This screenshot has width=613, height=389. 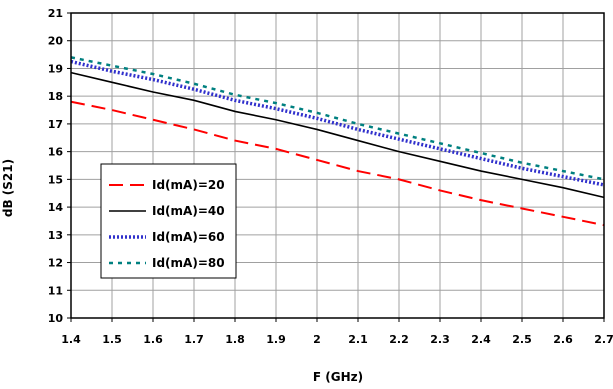 I want to click on x-tick-label: 2.2, so click(x=399, y=339).